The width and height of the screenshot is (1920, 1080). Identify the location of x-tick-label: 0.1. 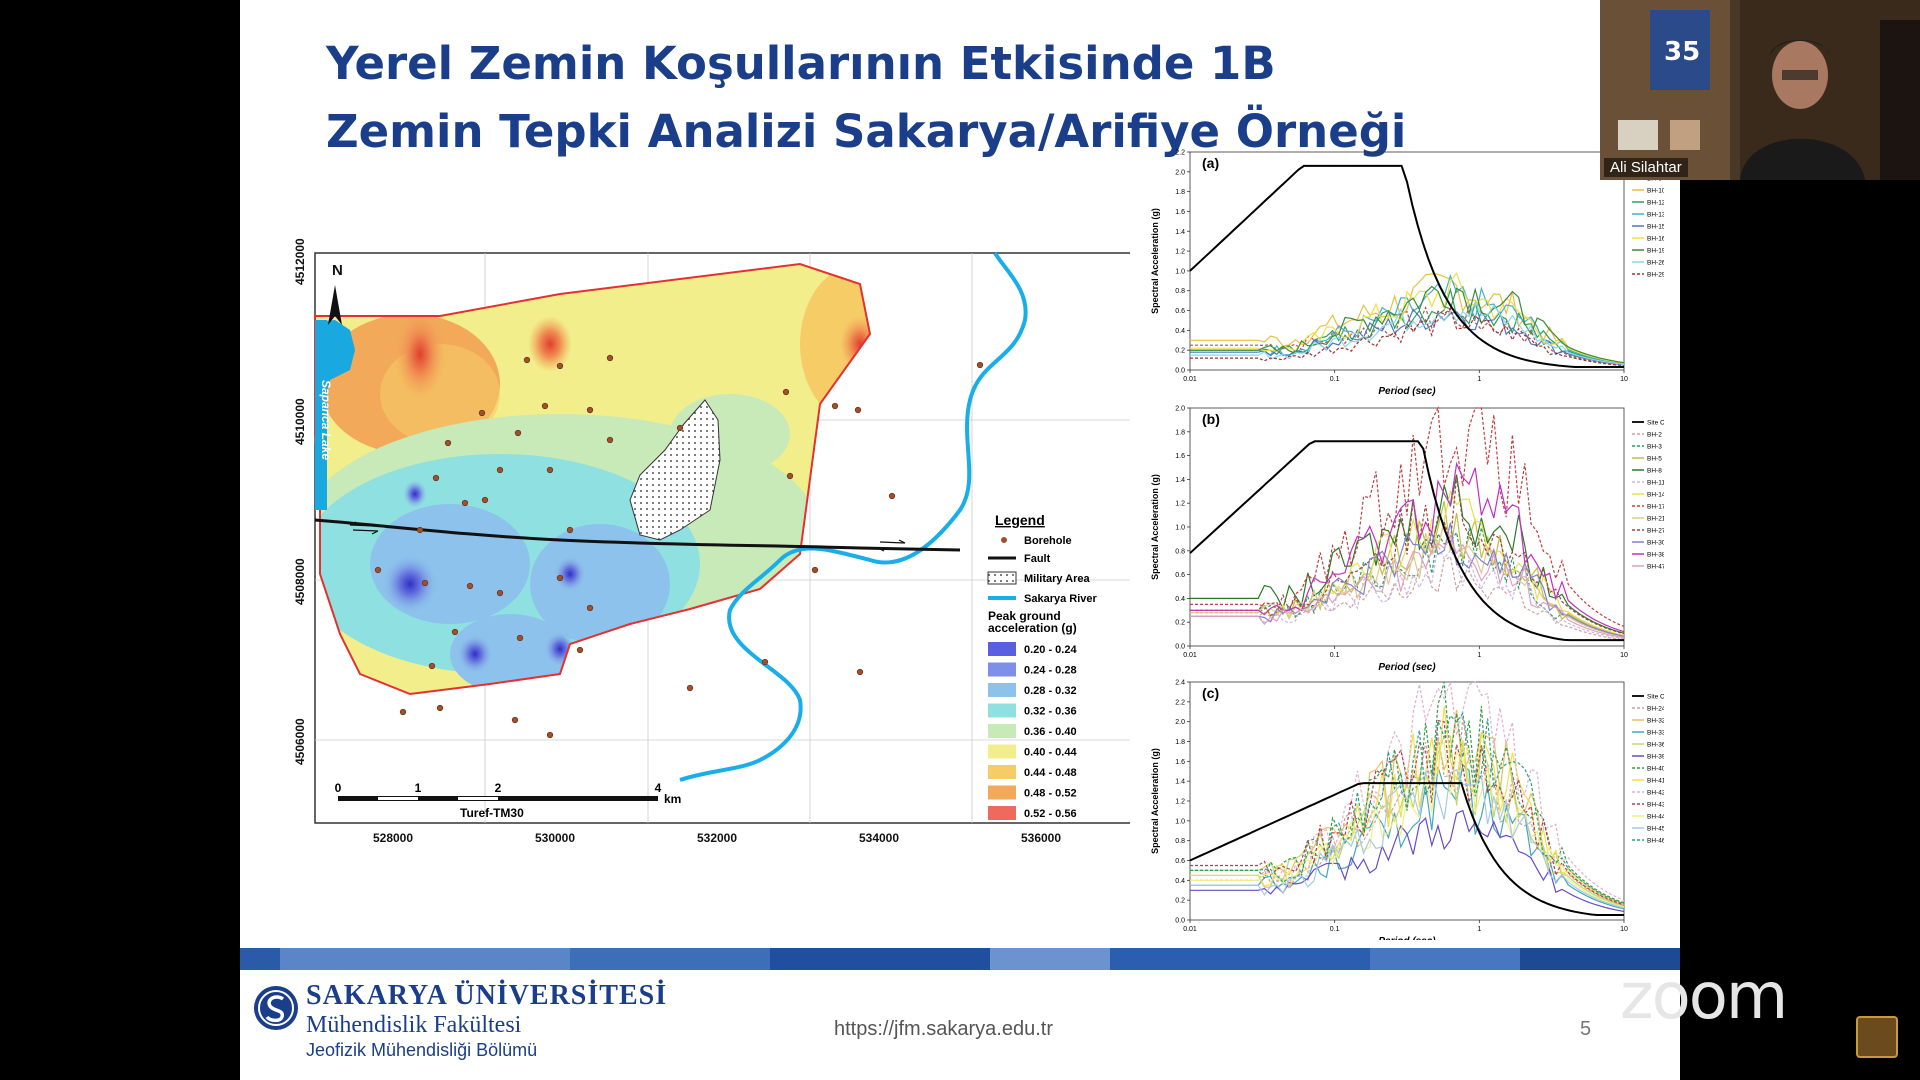
(1335, 379).